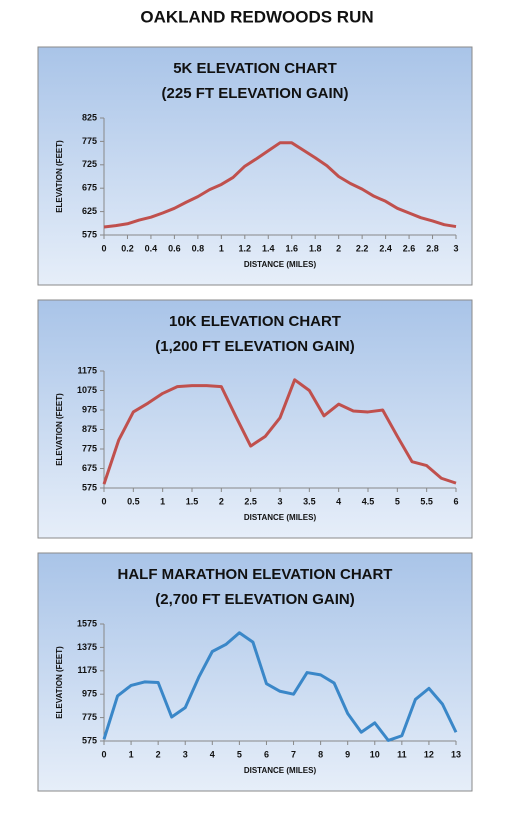 This screenshot has width=526, height=831. Describe the element at coordinates (89, 117) in the screenshot. I see `y-tick-label: 825` at that location.